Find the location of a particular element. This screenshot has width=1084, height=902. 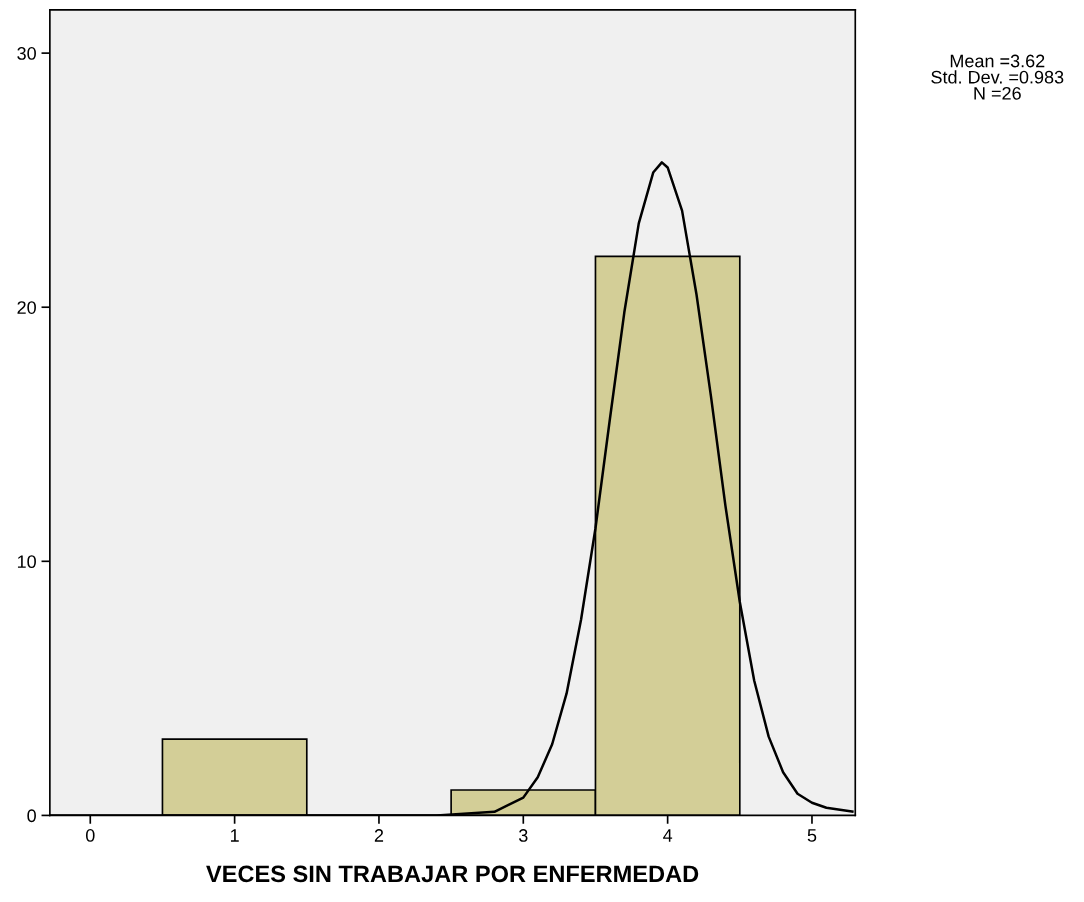

x-tick-label: 1 is located at coordinates (234, 835).